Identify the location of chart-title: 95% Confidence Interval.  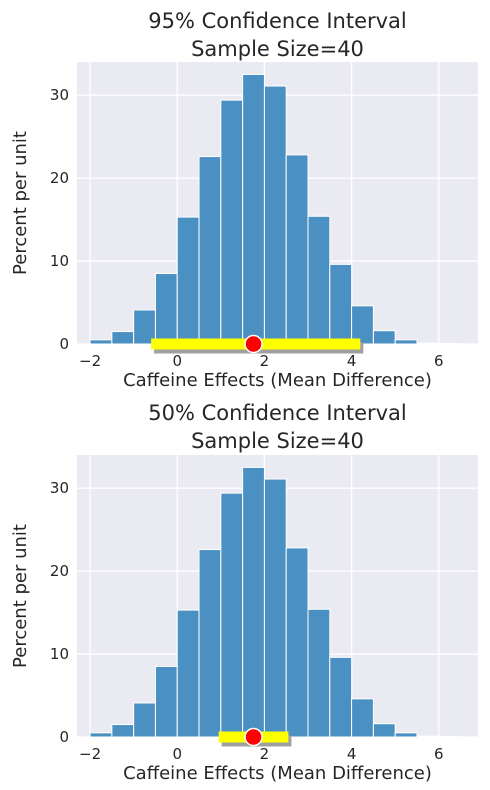
(277, 21).